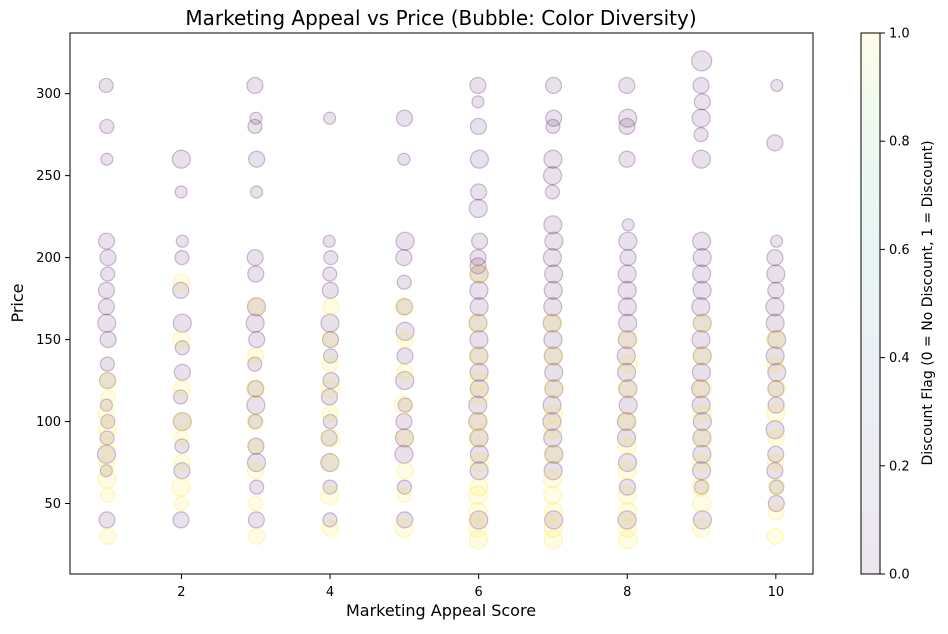  Describe the element at coordinates (48, 176) in the screenshot. I see `y-tick-label: 250` at that location.